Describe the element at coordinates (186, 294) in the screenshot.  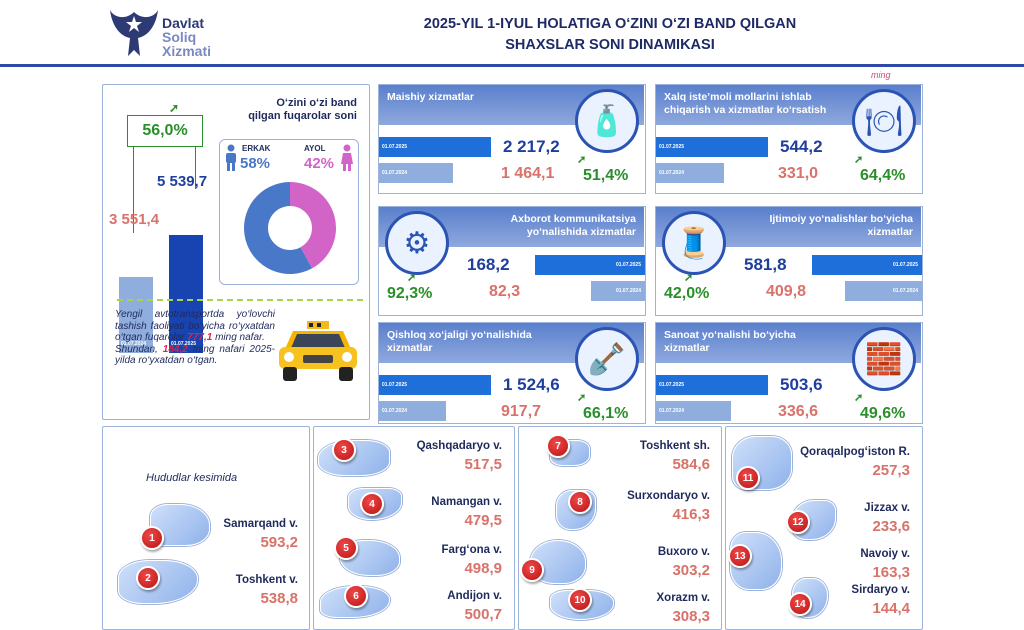
I see `summary-bar-2025: 01.07.2025` at that location.